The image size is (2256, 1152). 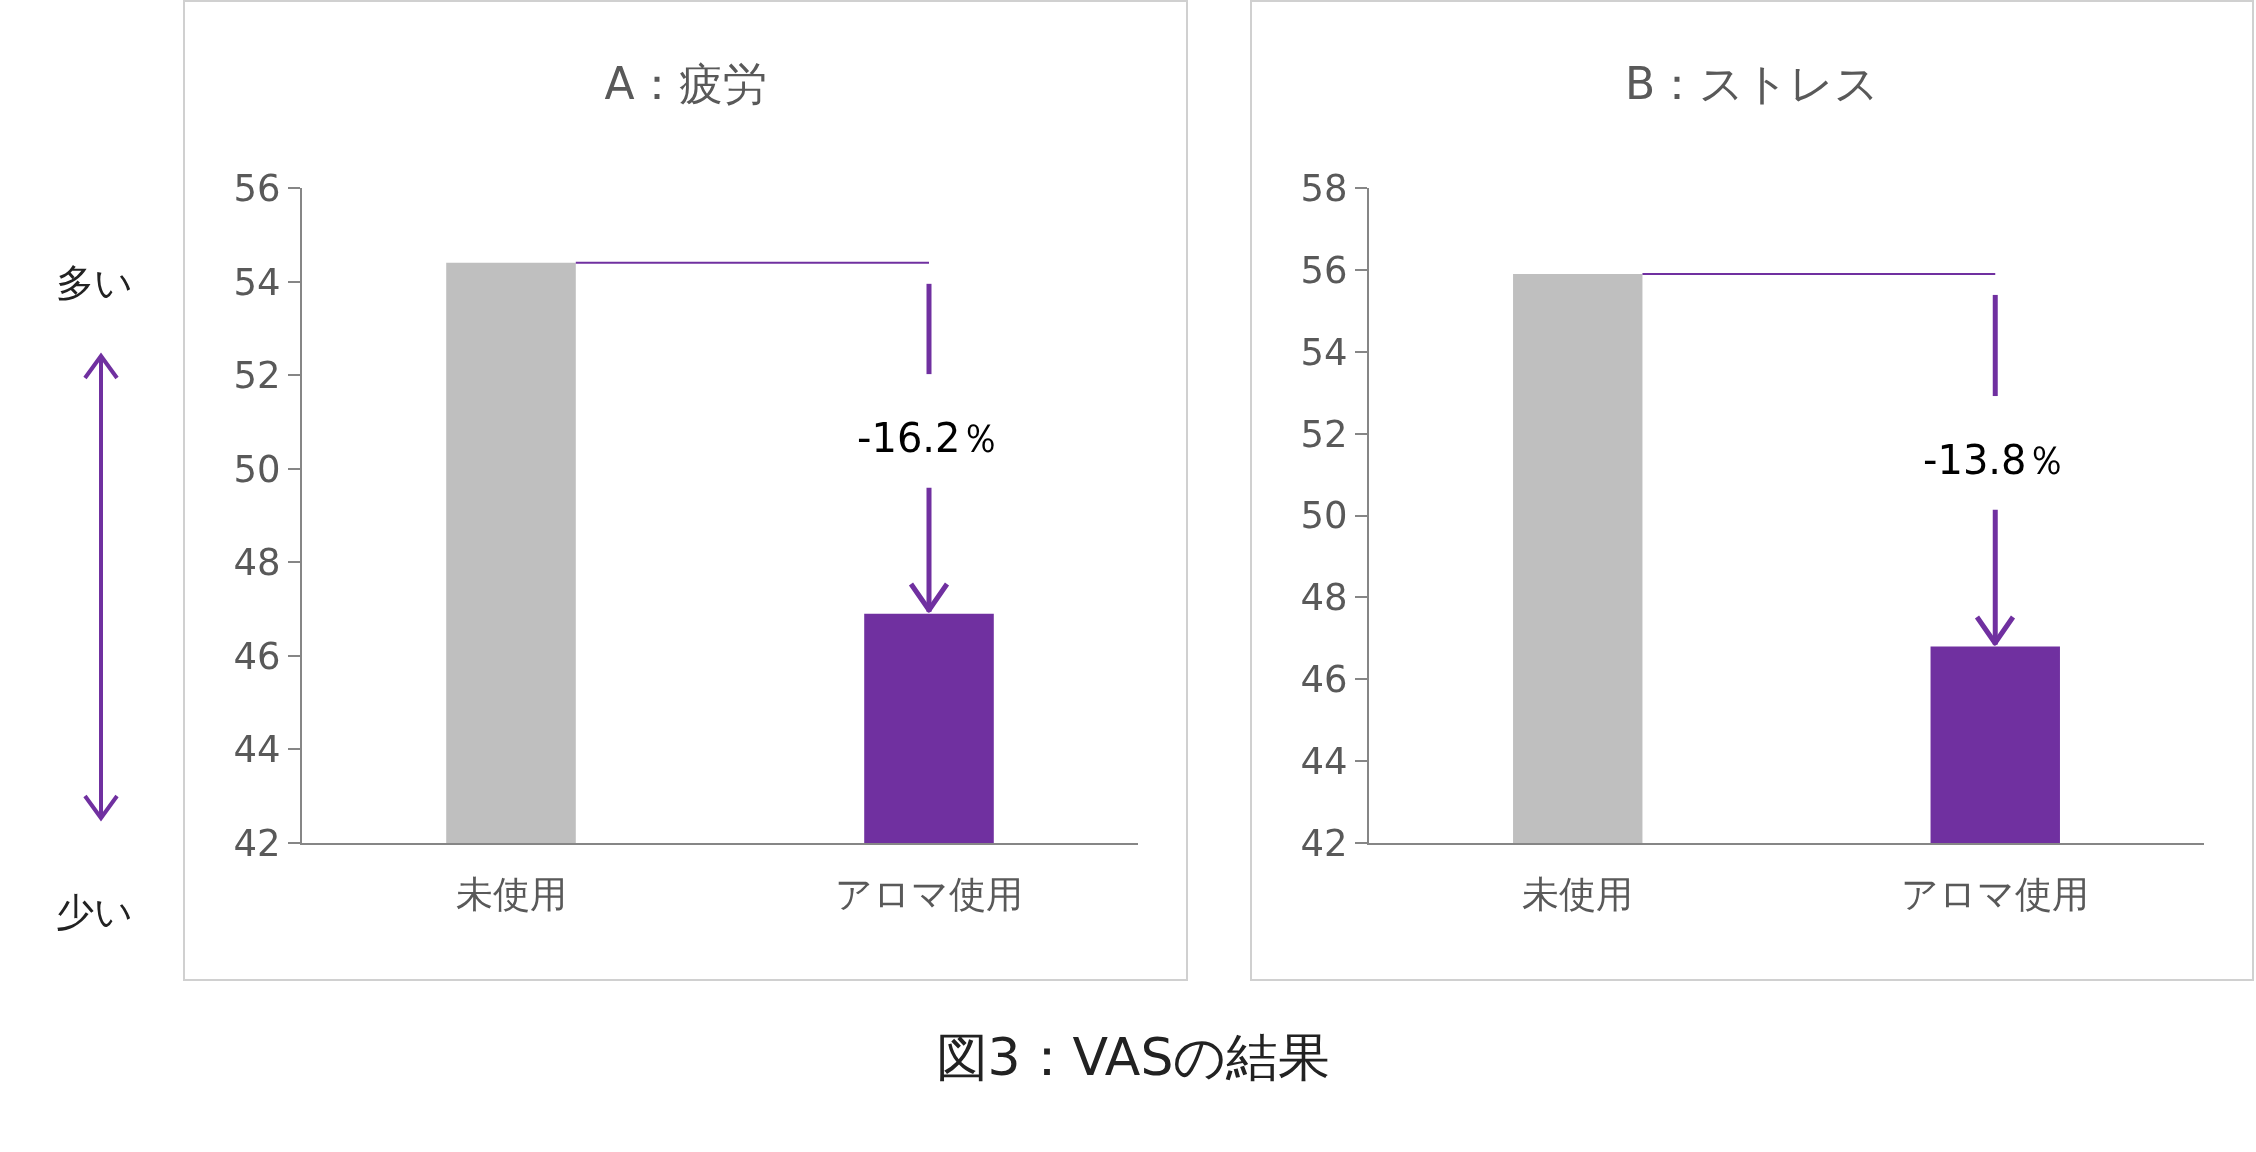 I want to click on annotation: -13.8％, so click(x=1995, y=460).